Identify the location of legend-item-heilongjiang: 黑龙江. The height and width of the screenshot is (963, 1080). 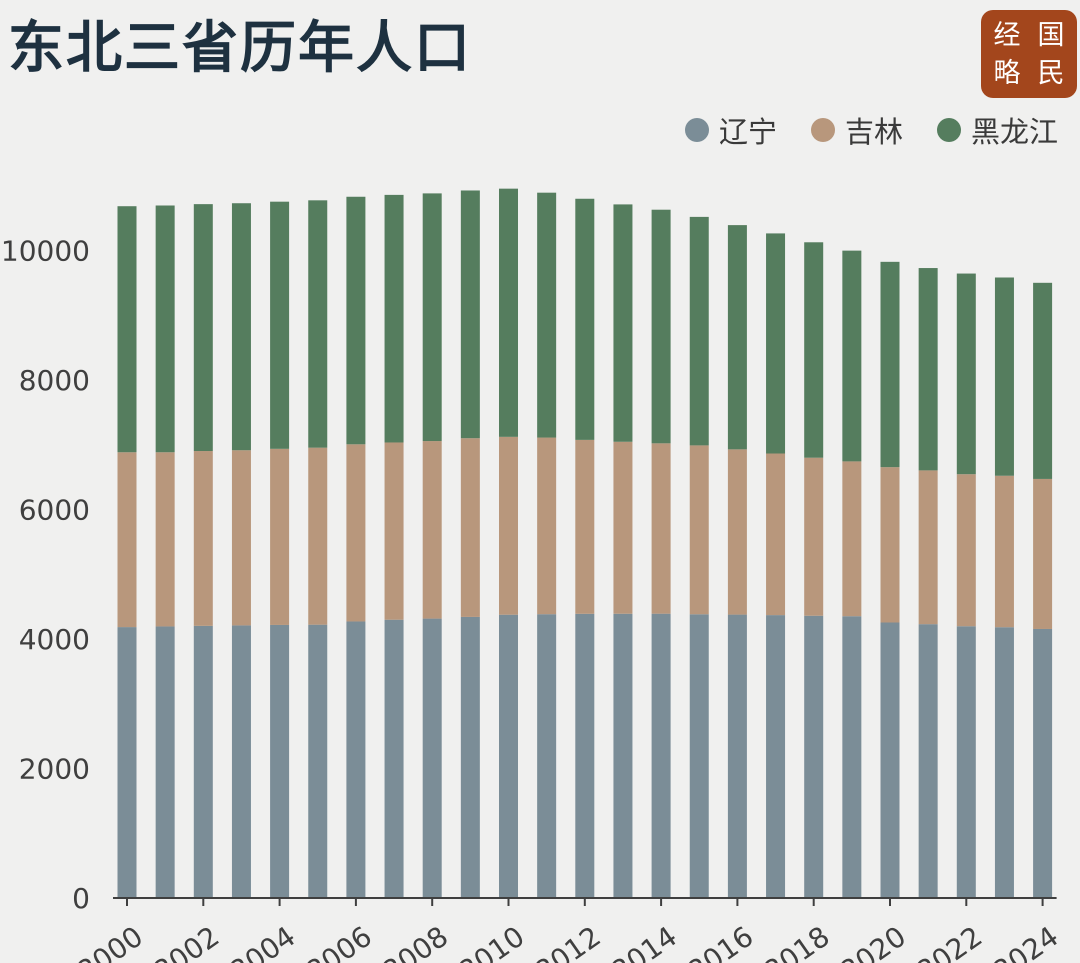
(997, 130).